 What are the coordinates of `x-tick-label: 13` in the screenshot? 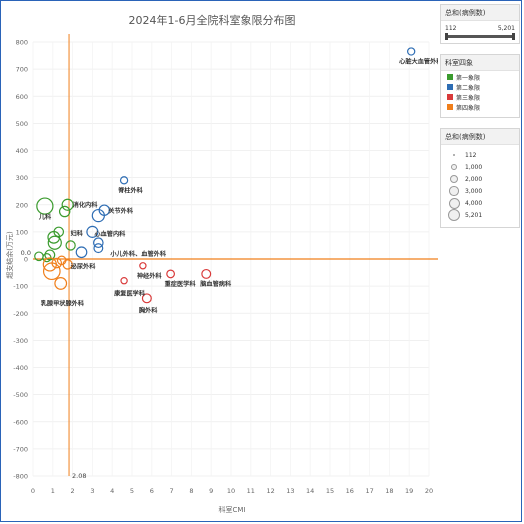 It's located at (290, 491).